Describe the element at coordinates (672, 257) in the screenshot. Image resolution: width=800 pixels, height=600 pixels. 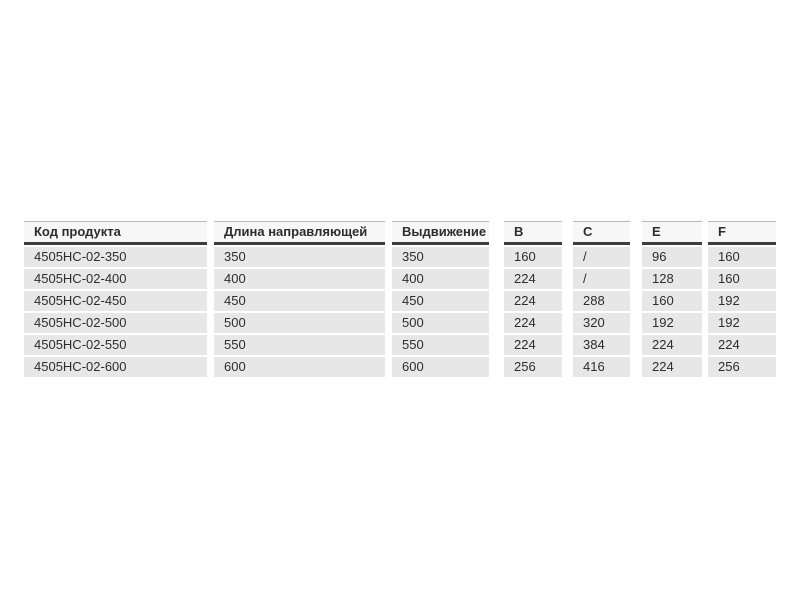
I see `table-cell: 96` at that location.